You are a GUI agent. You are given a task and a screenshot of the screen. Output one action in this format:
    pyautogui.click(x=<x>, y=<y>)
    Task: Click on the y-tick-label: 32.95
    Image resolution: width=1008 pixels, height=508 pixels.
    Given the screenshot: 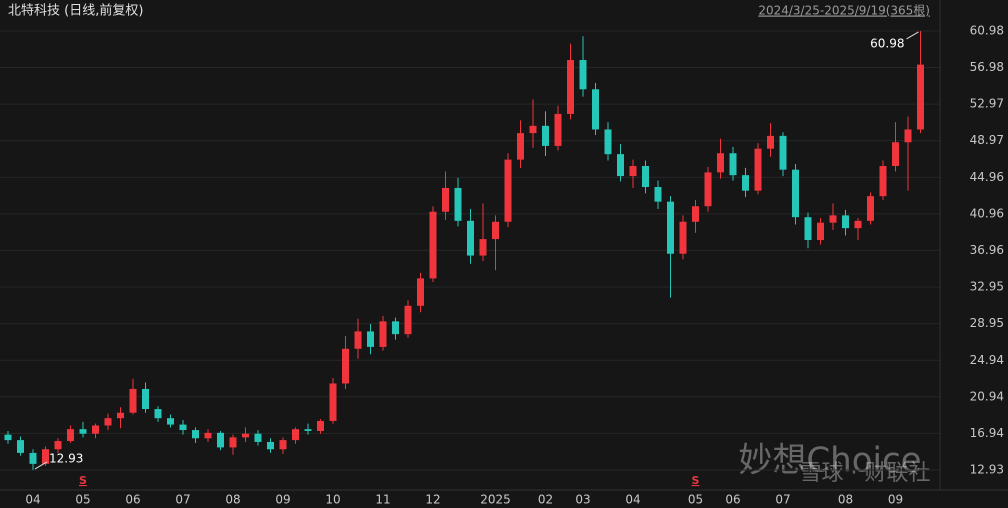 What is the action you would take?
    pyautogui.click(x=987, y=287)
    